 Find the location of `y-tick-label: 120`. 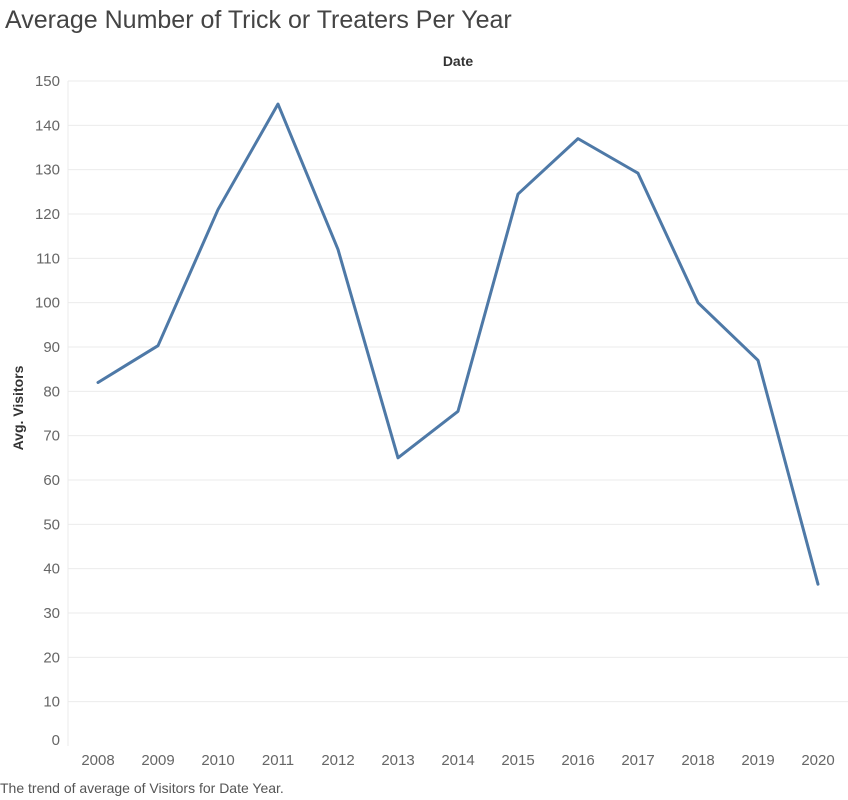

y-tick-label: 120 is located at coordinates (47, 214).